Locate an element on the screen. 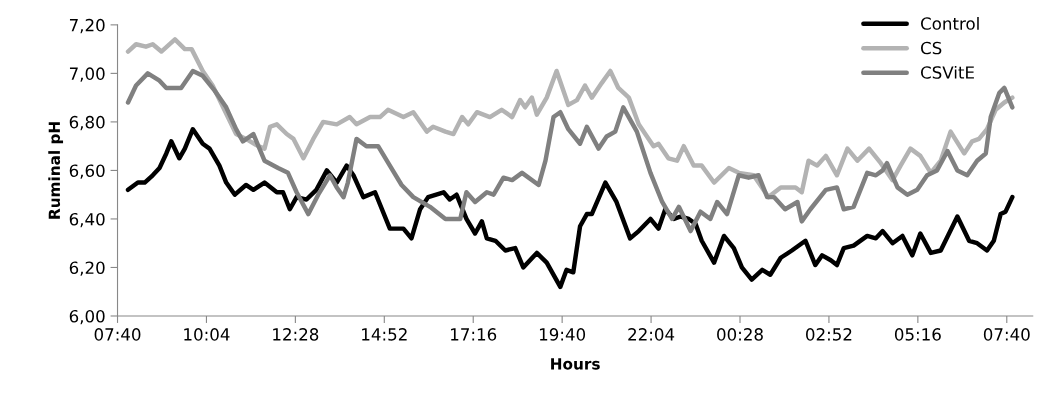 Image resolution: width=1040 pixels, height=401 pixels. legend-label: CS is located at coordinates (931, 48).